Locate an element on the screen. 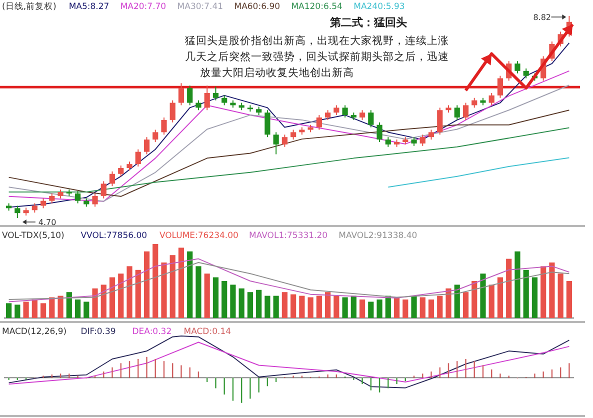 The image size is (593, 418). text: MA20:7.70 is located at coordinates (143, 7).